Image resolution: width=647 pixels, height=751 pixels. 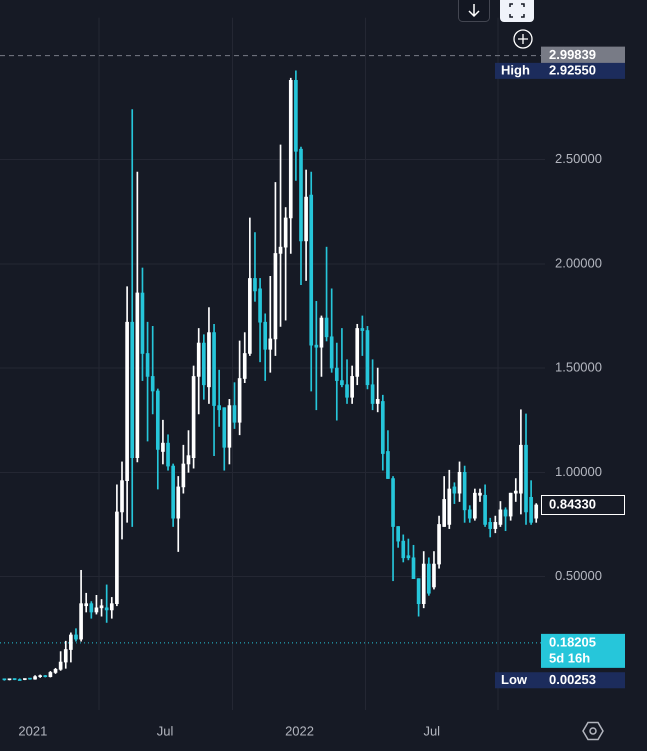 What do you see at coordinates (299, 730) in the screenshot?
I see `x-tick-label: 2022` at bounding box center [299, 730].